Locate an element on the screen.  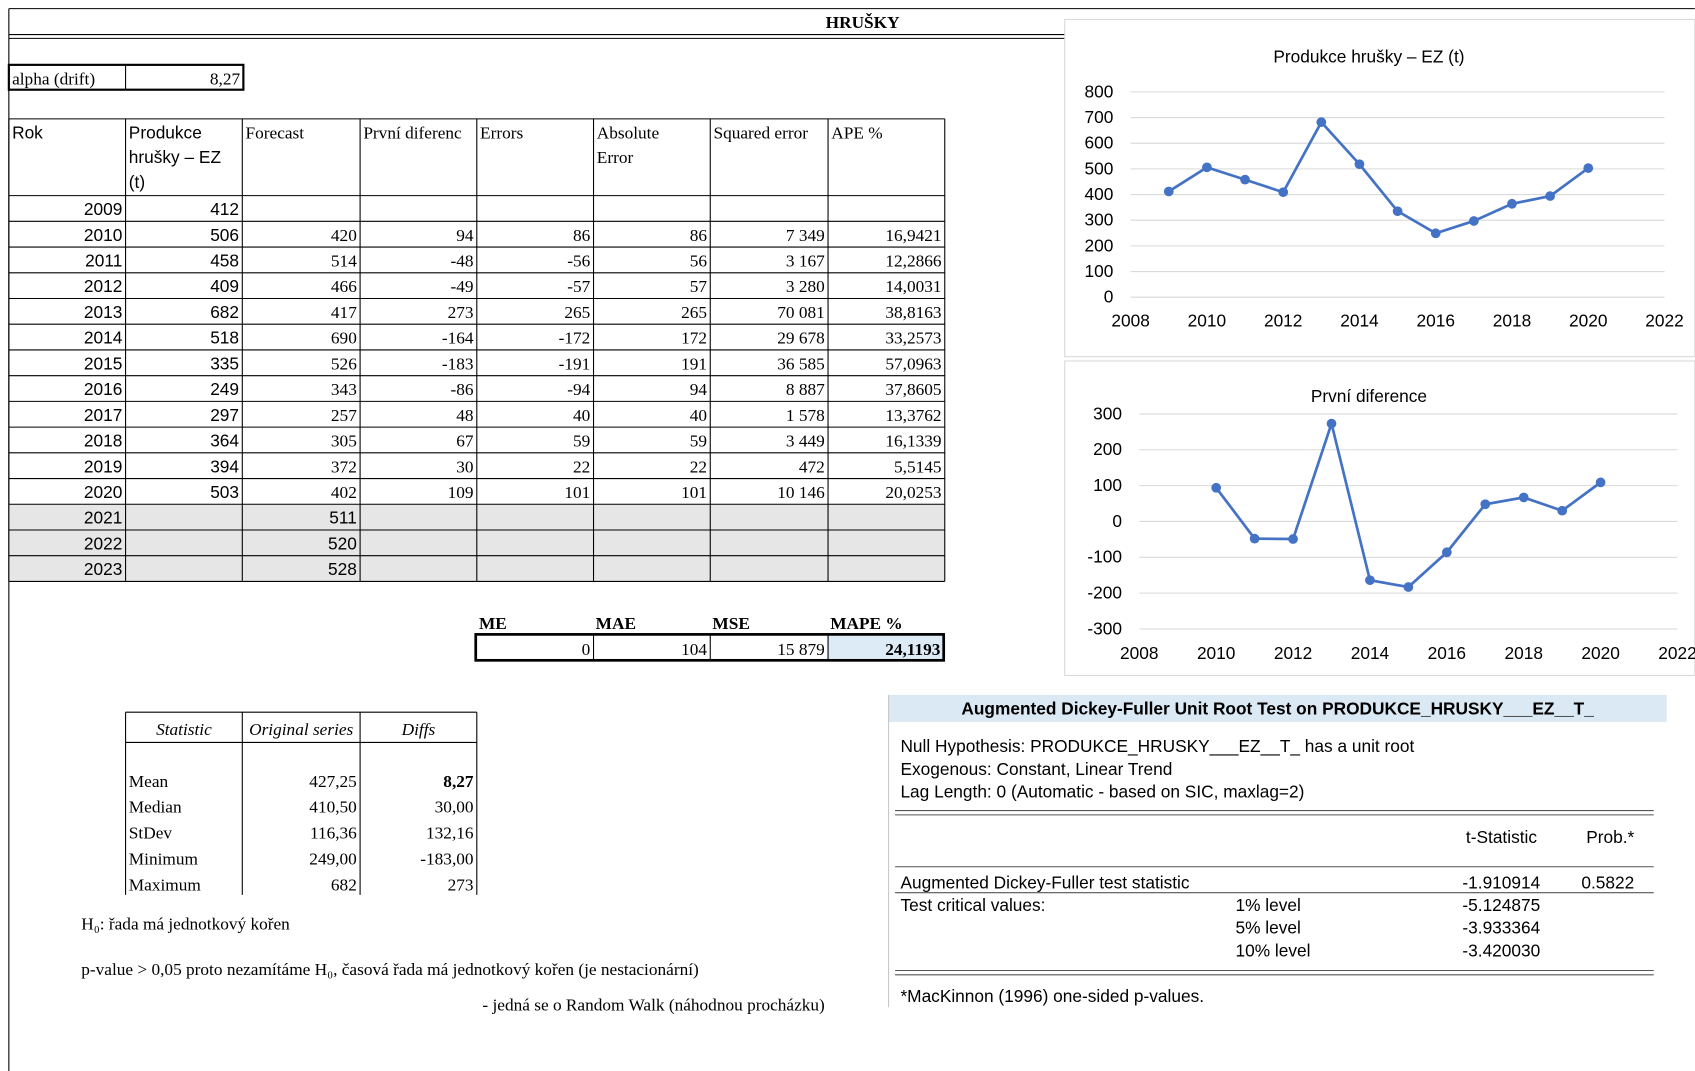
chart-title: Produkce hrušky – EZ (t) is located at coordinates (1368, 57).